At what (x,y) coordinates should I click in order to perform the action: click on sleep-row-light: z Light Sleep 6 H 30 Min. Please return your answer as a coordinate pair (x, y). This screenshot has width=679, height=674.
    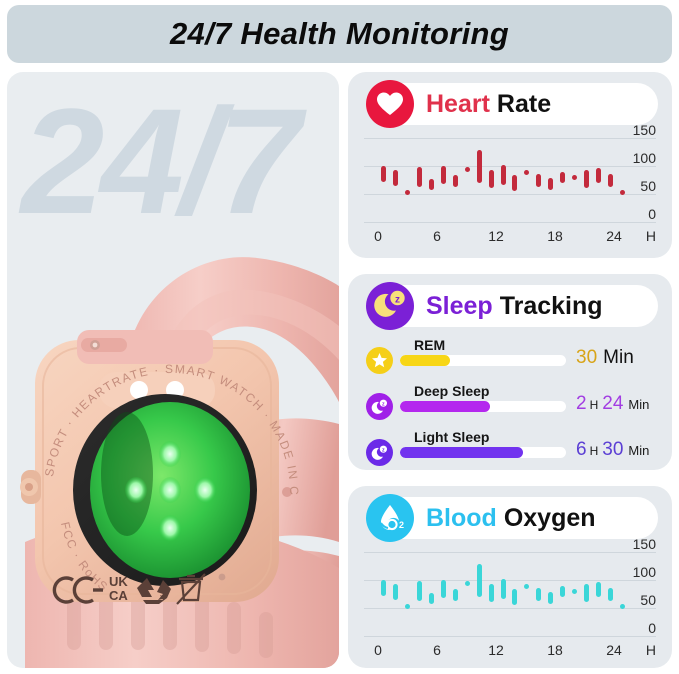
    Looking at the image, I should click on (512, 450).